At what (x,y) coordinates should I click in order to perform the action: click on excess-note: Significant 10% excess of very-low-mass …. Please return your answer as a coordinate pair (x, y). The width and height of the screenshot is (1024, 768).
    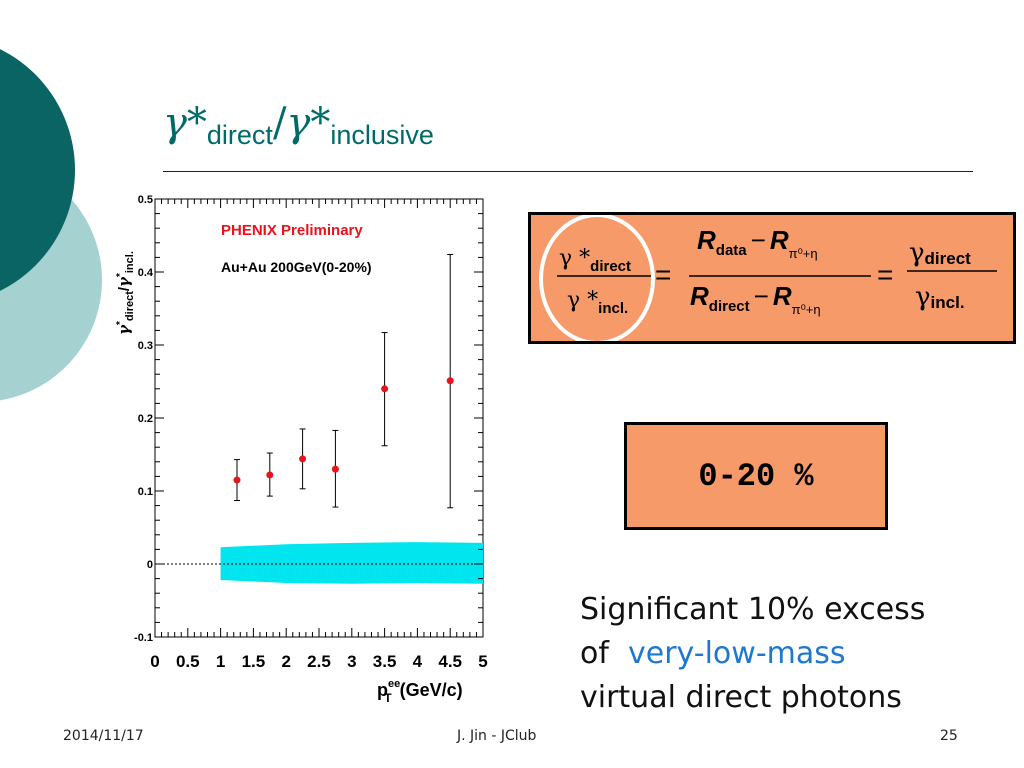
    Looking at the image, I should click on (752, 654).